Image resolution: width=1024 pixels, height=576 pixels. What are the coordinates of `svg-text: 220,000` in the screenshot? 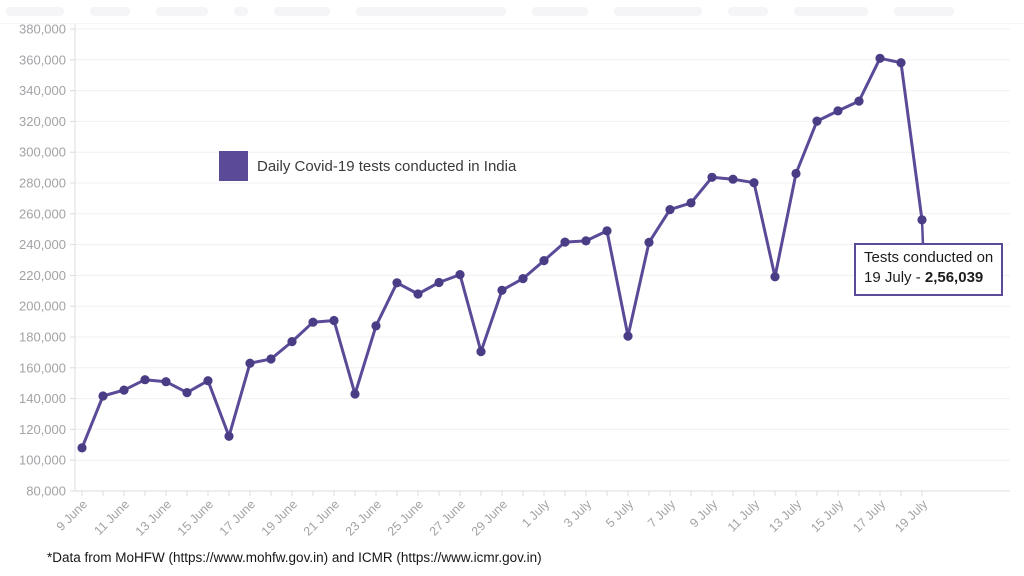 It's located at (42, 275).